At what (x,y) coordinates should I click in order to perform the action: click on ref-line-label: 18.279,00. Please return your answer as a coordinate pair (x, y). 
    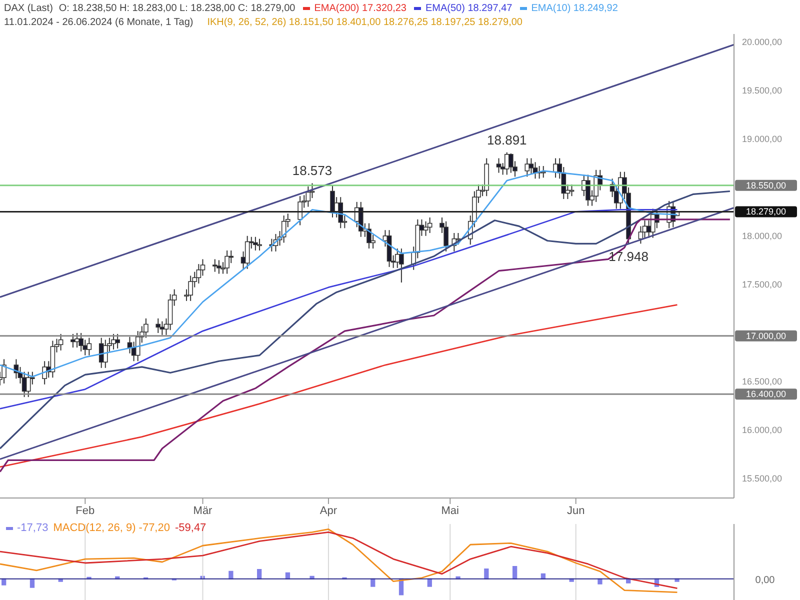
    Looking at the image, I should click on (766, 211).